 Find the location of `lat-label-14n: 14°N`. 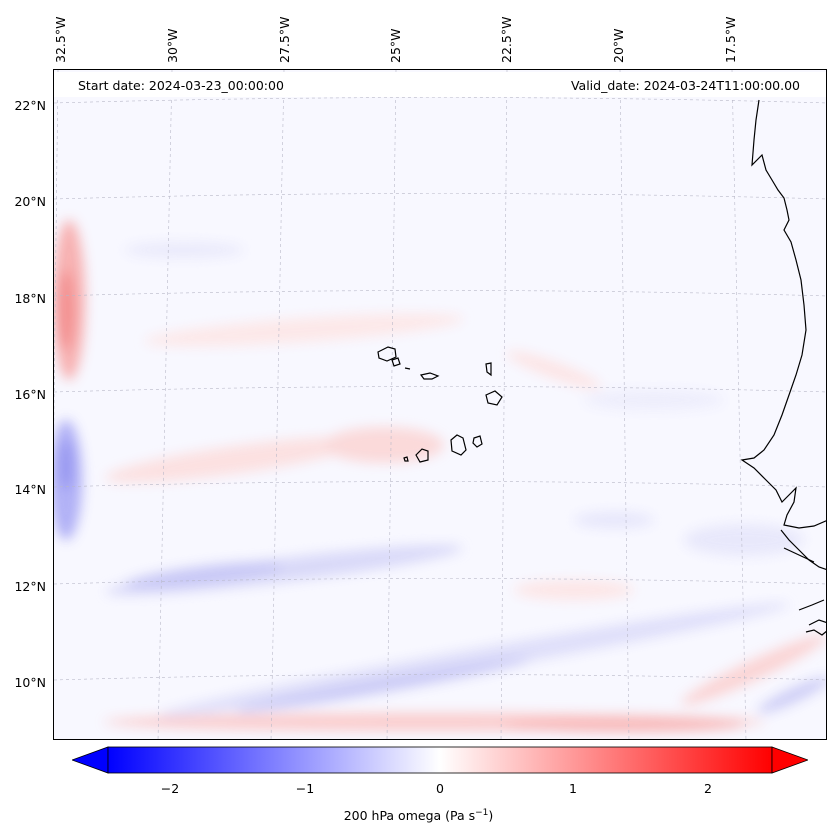

lat-label-14n: 14°N is located at coordinates (30, 489).